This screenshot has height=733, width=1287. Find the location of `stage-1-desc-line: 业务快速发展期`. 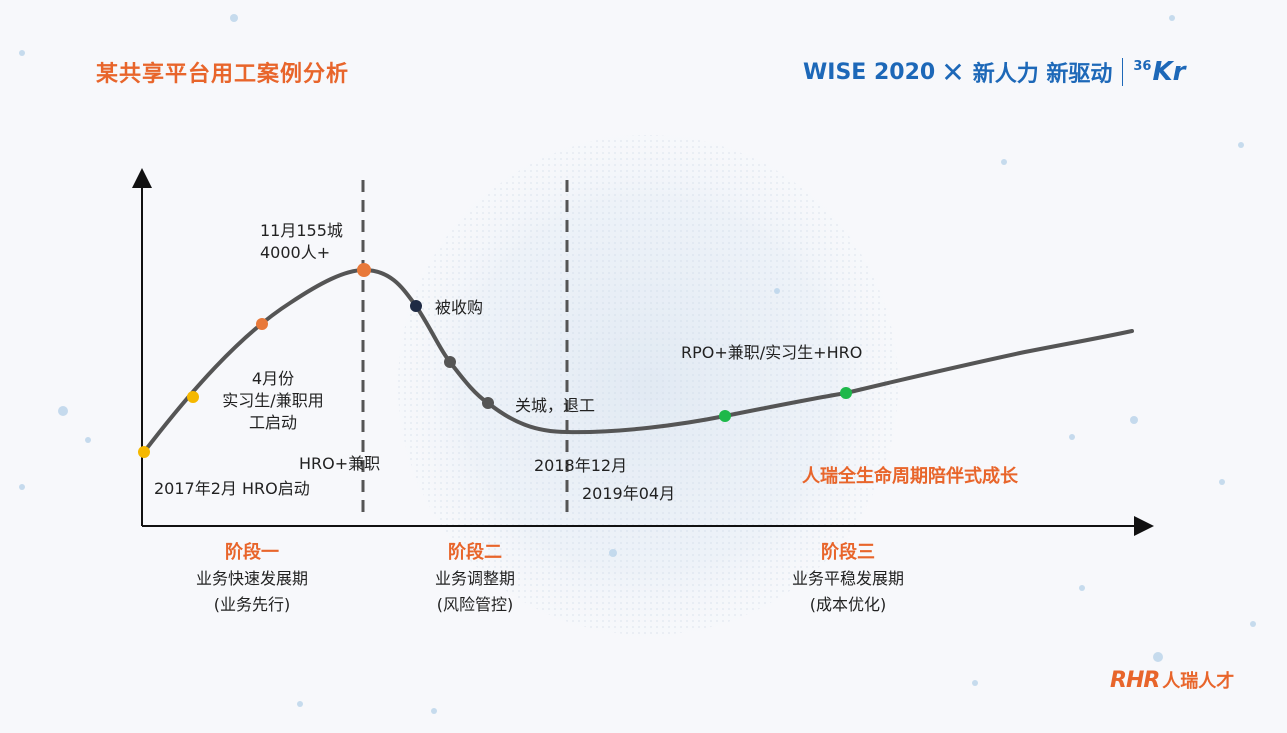

stage-1-desc-line: 业务快速发展期 is located at coordinates (251, 578).